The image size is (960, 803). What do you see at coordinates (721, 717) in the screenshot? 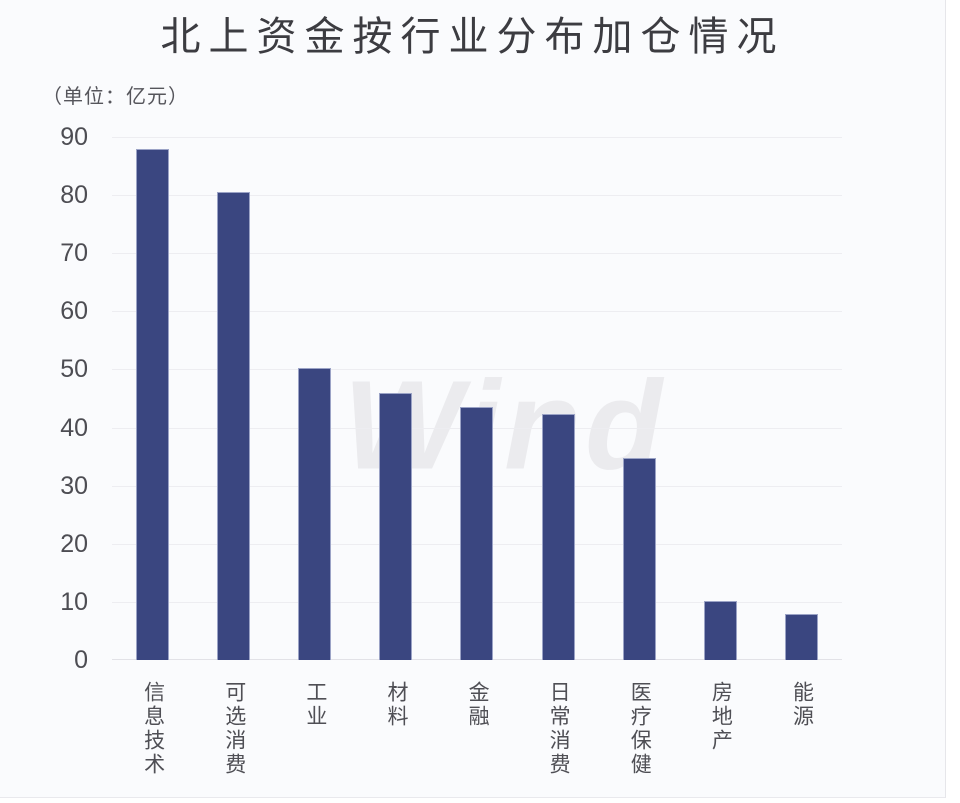
I see `x-axis-category-label: 房地产` at bounding box center [721, 717].